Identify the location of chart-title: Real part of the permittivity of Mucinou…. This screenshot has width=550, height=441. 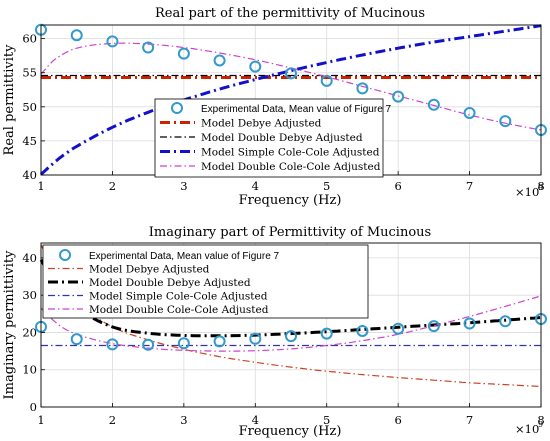
(290, 13).